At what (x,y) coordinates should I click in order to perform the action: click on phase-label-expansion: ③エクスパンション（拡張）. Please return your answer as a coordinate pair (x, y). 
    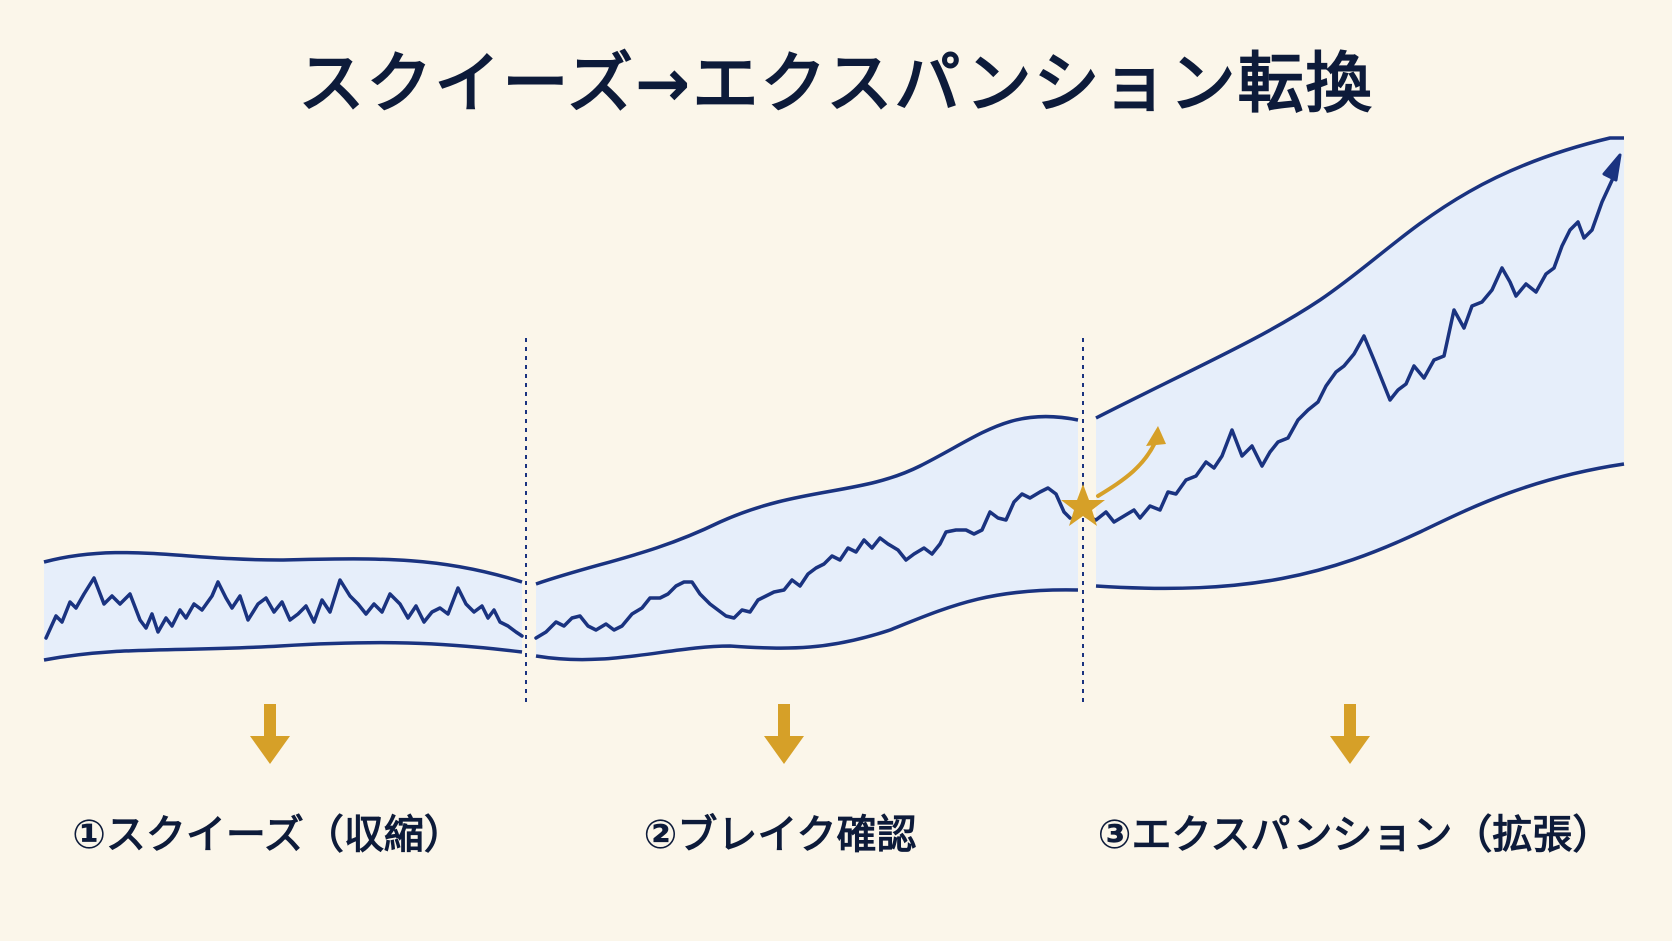
    Looking at the image, I should click on (1355, 835).